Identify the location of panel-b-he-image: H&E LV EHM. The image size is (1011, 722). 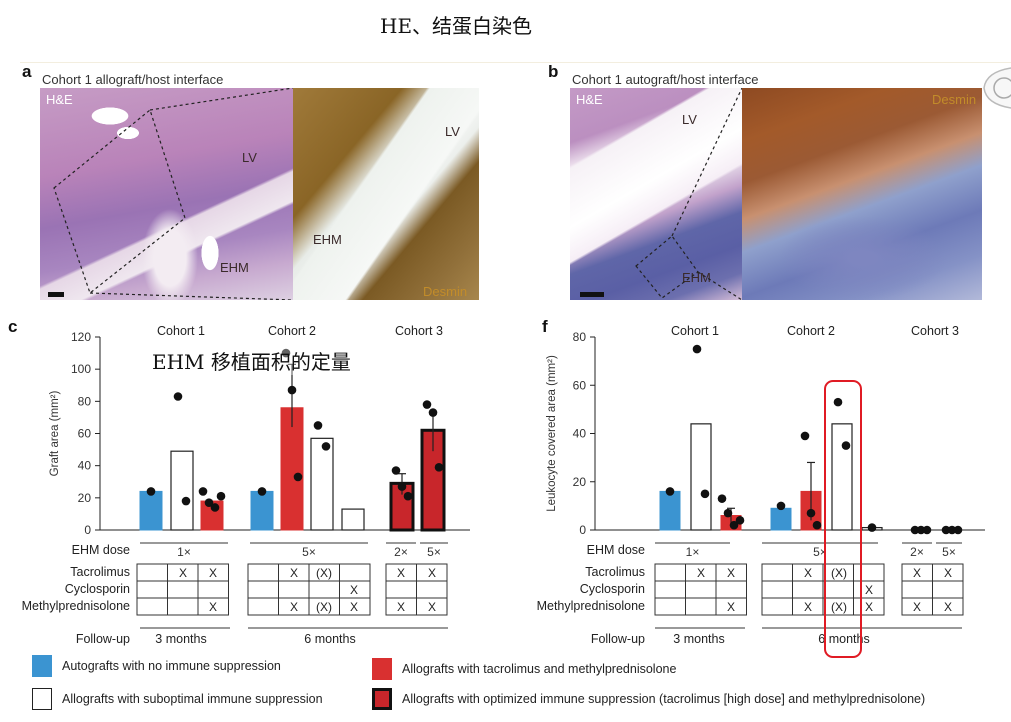
(656, 194).